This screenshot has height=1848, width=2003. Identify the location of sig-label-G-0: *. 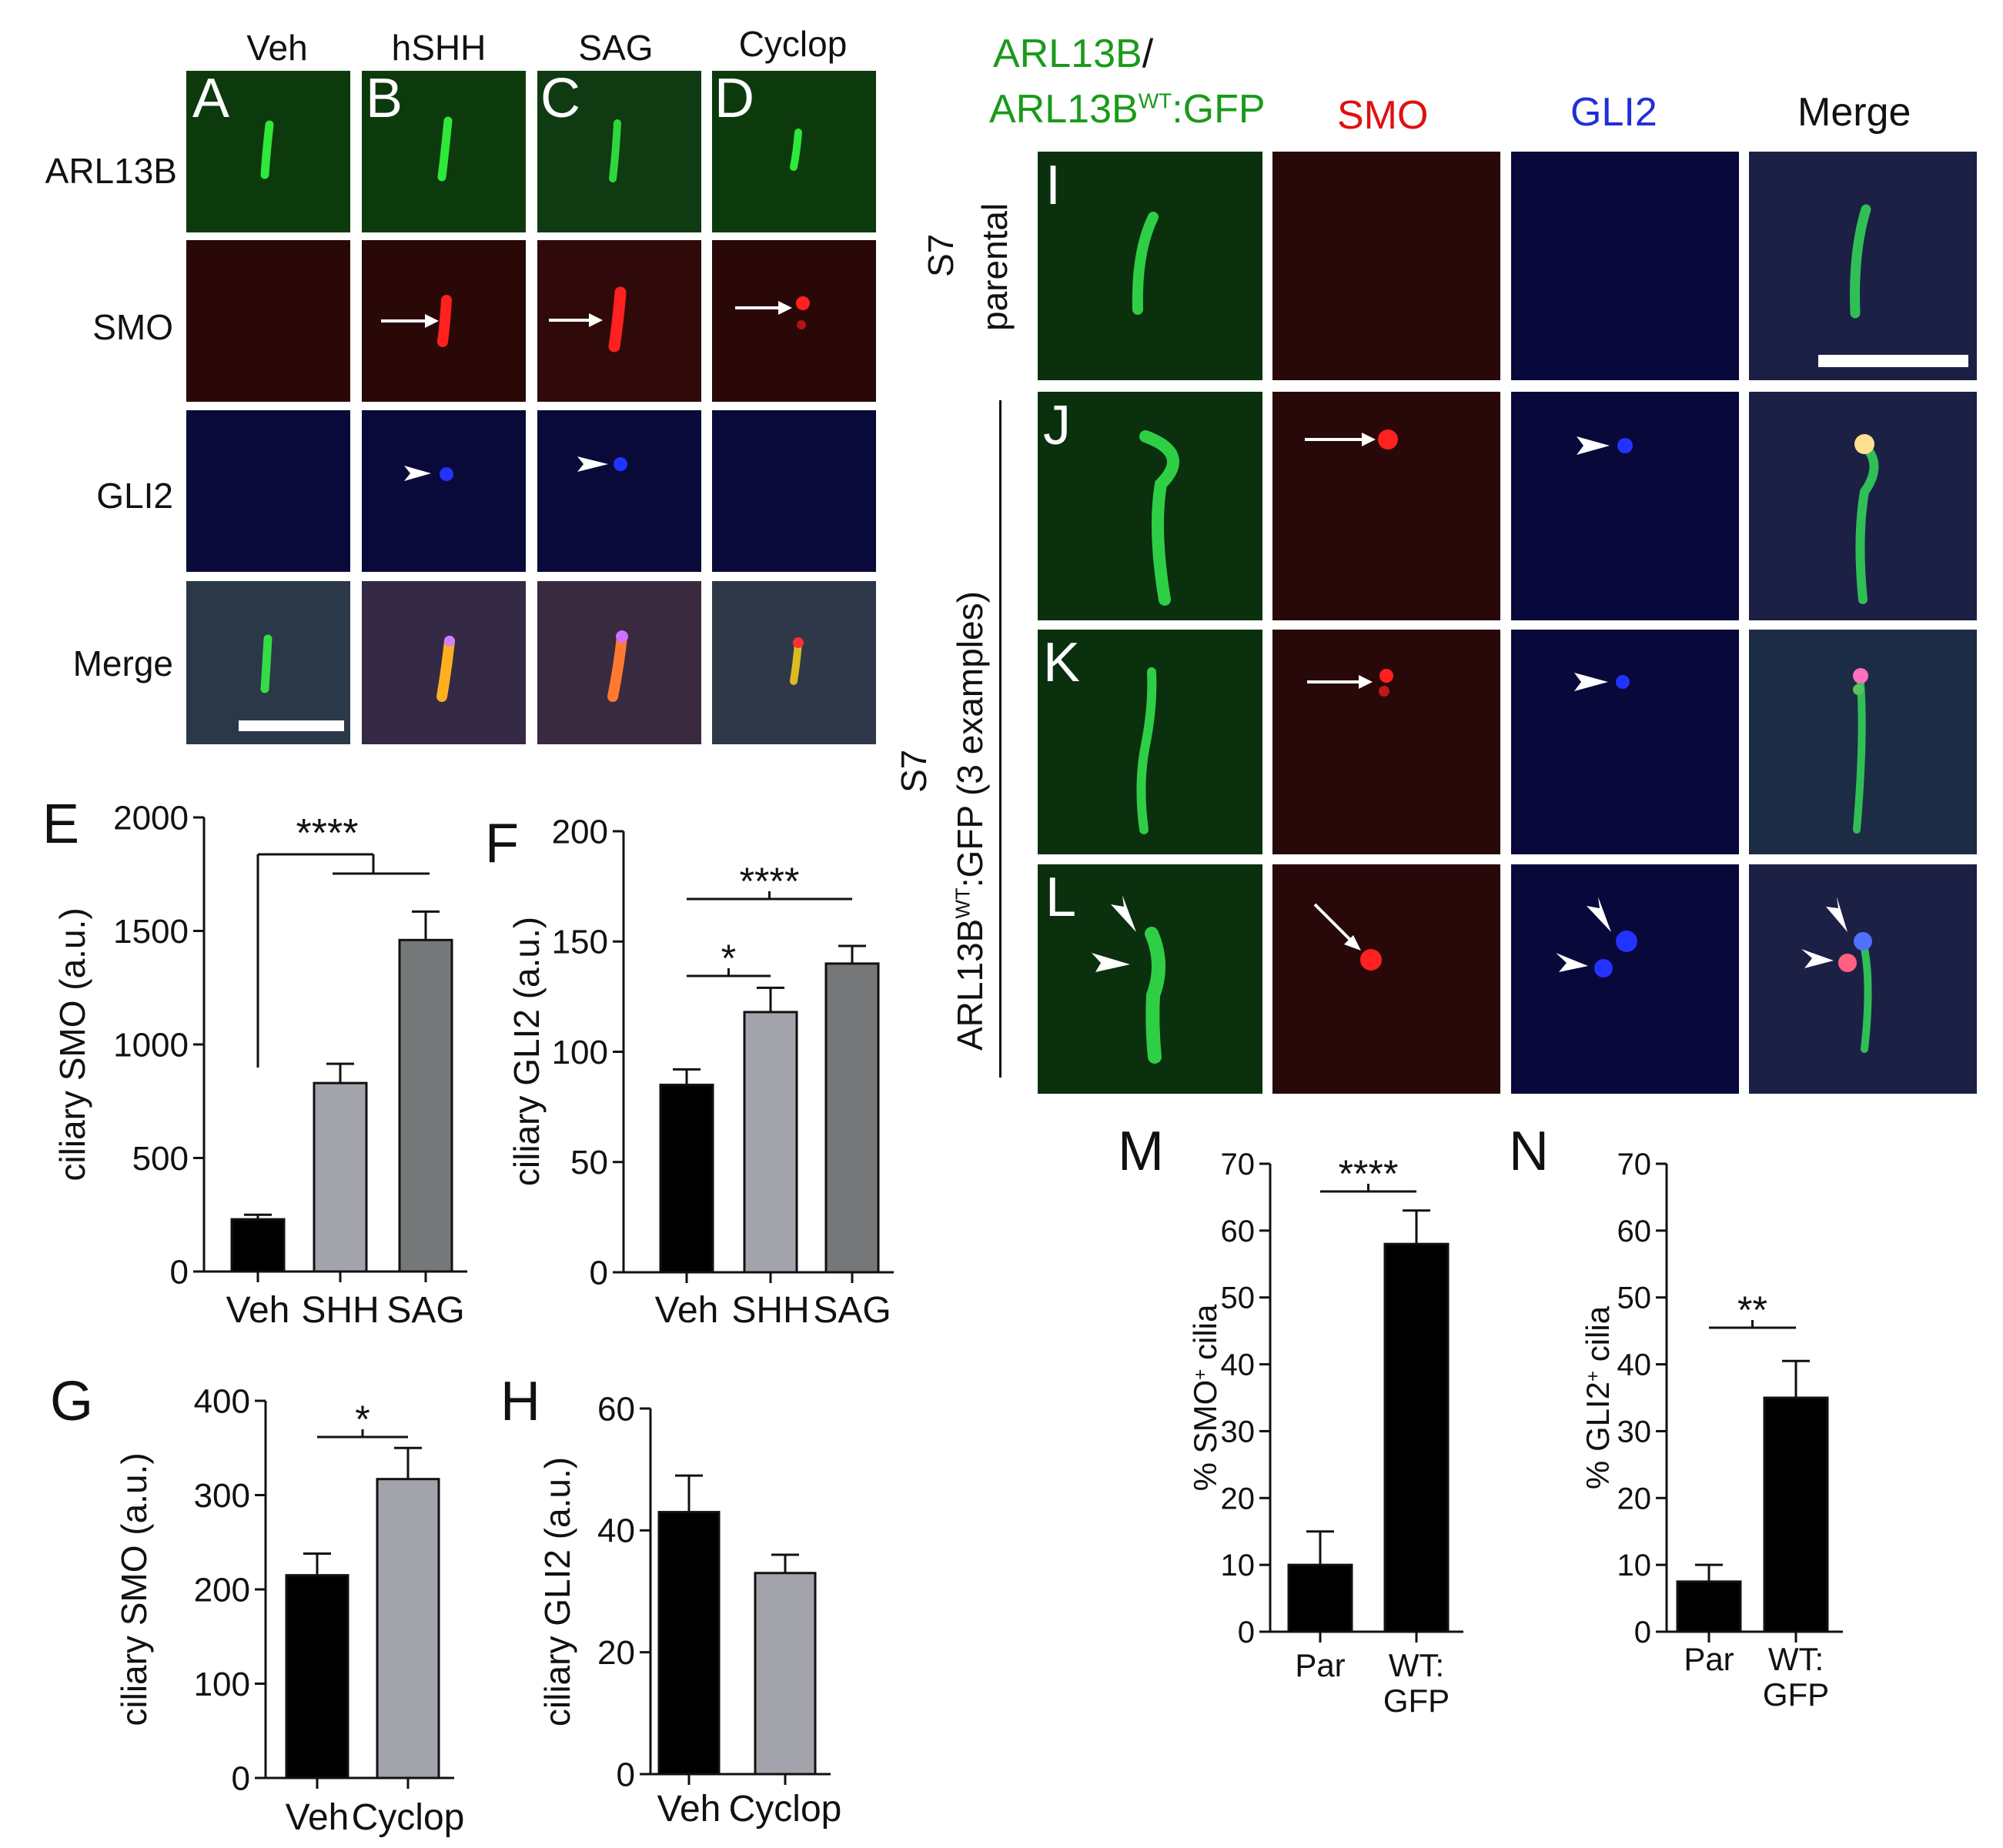
(362, 1419).